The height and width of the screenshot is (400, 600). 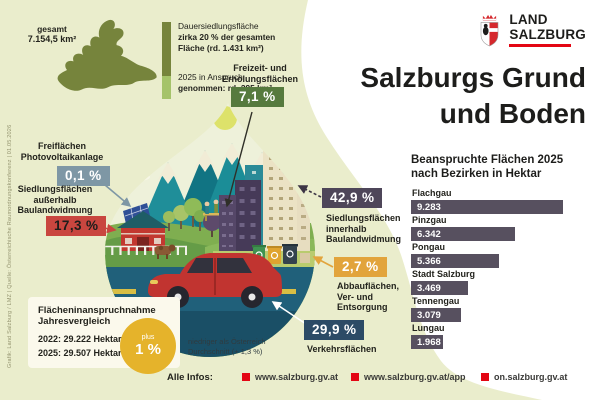 I want to click on label-line: Erholungsflächen, so click(x=259, y=78).